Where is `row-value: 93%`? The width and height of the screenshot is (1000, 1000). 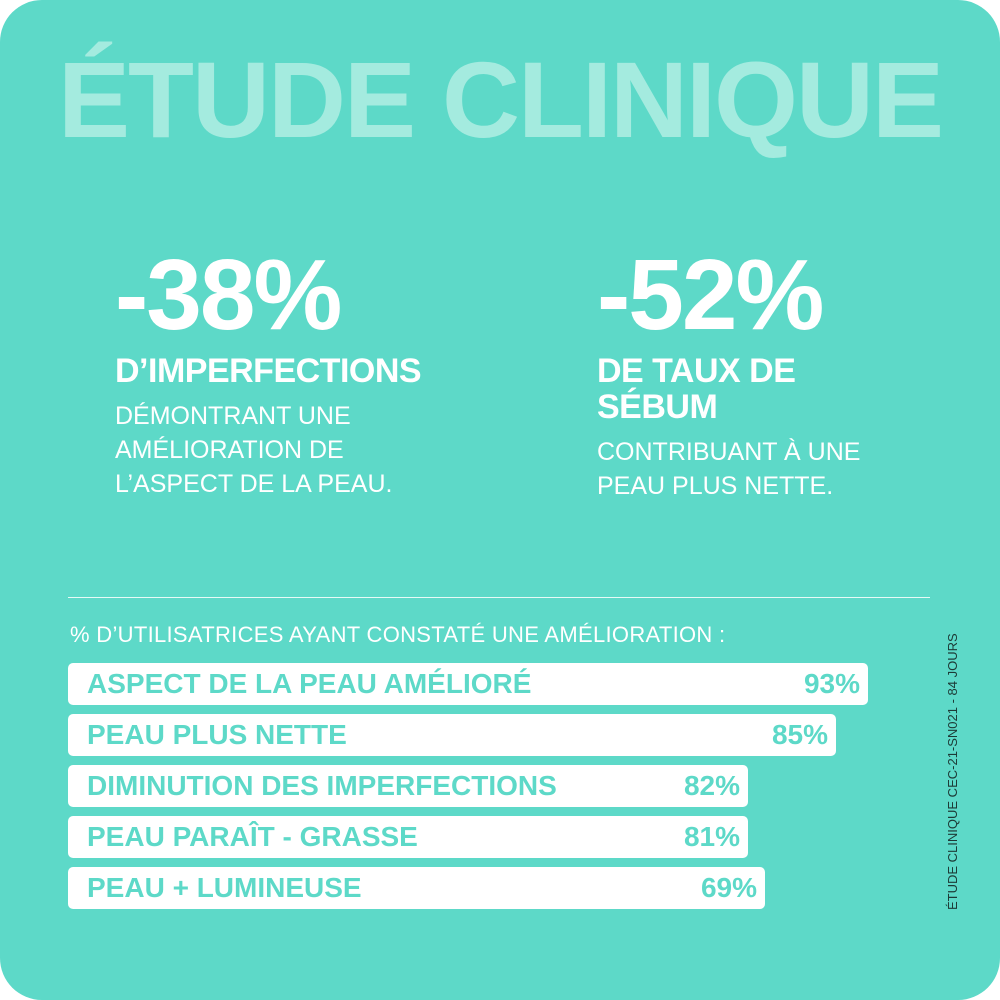 row-value: 93% is located at coordinates (831, 683).